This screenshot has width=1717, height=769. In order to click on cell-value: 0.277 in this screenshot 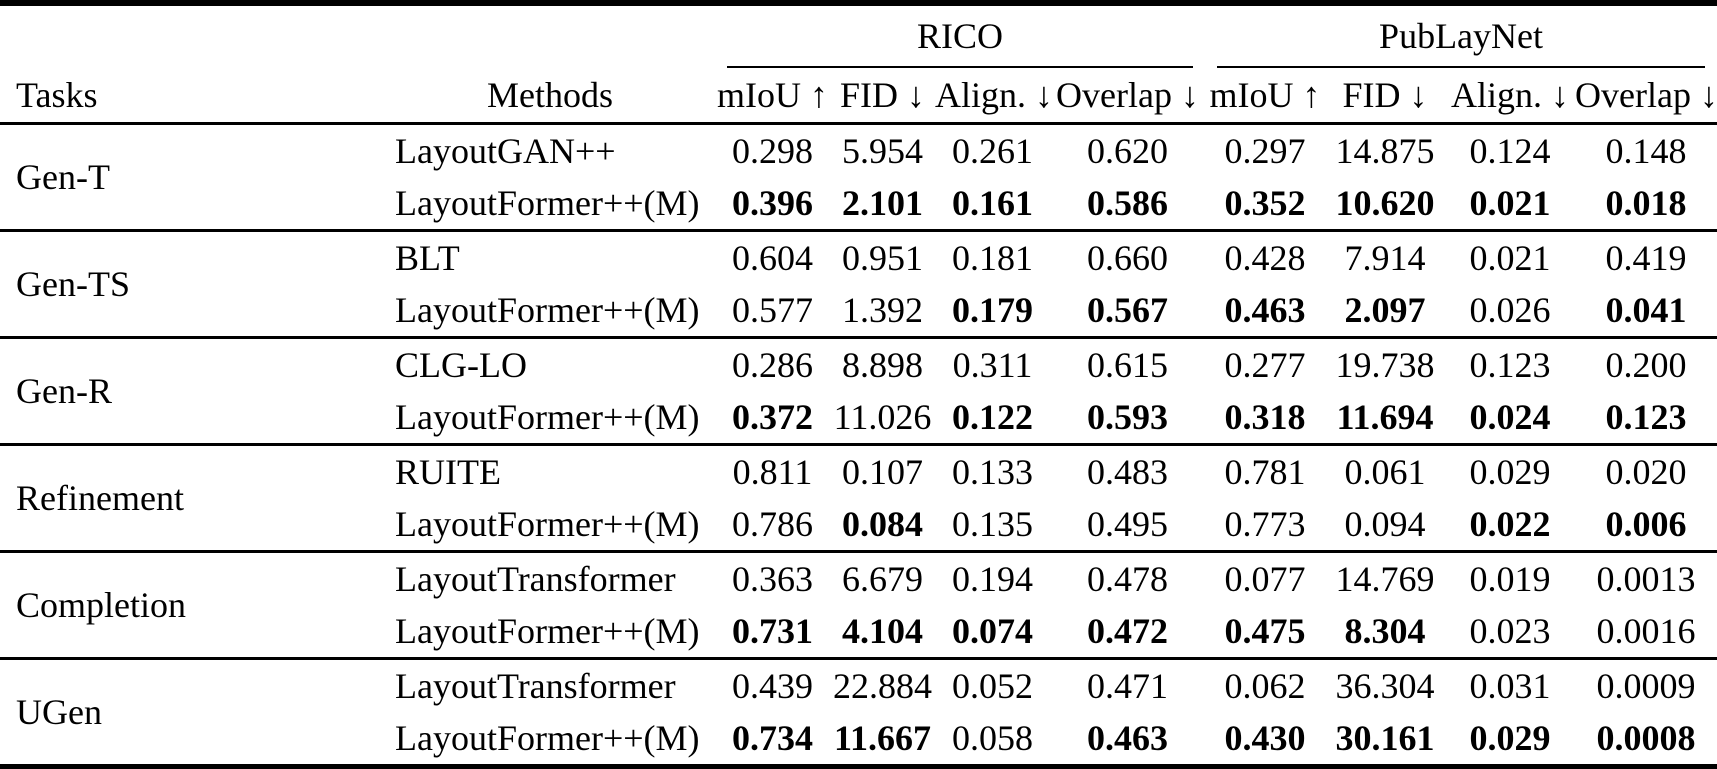, I will do `click(1265, 365)`.